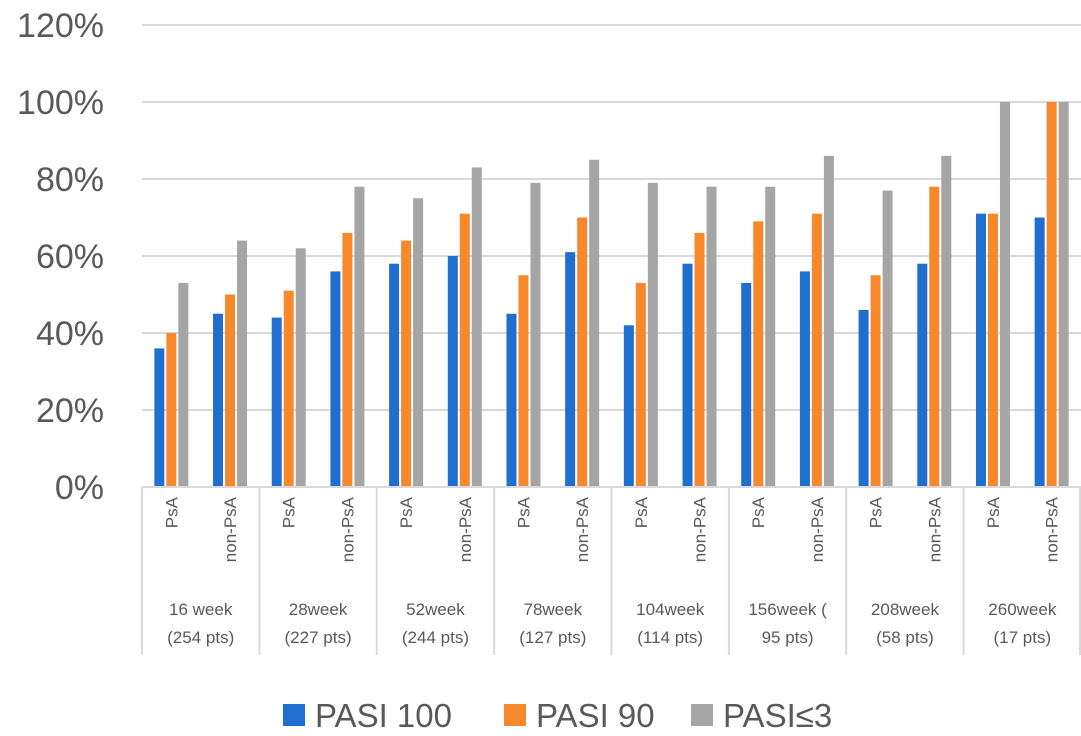 The width and height of the screenshot is (1081, 736). Describe the element at coordinates (70, 180) in the screenshot. I see `y-tick-label: 80%` at that location.